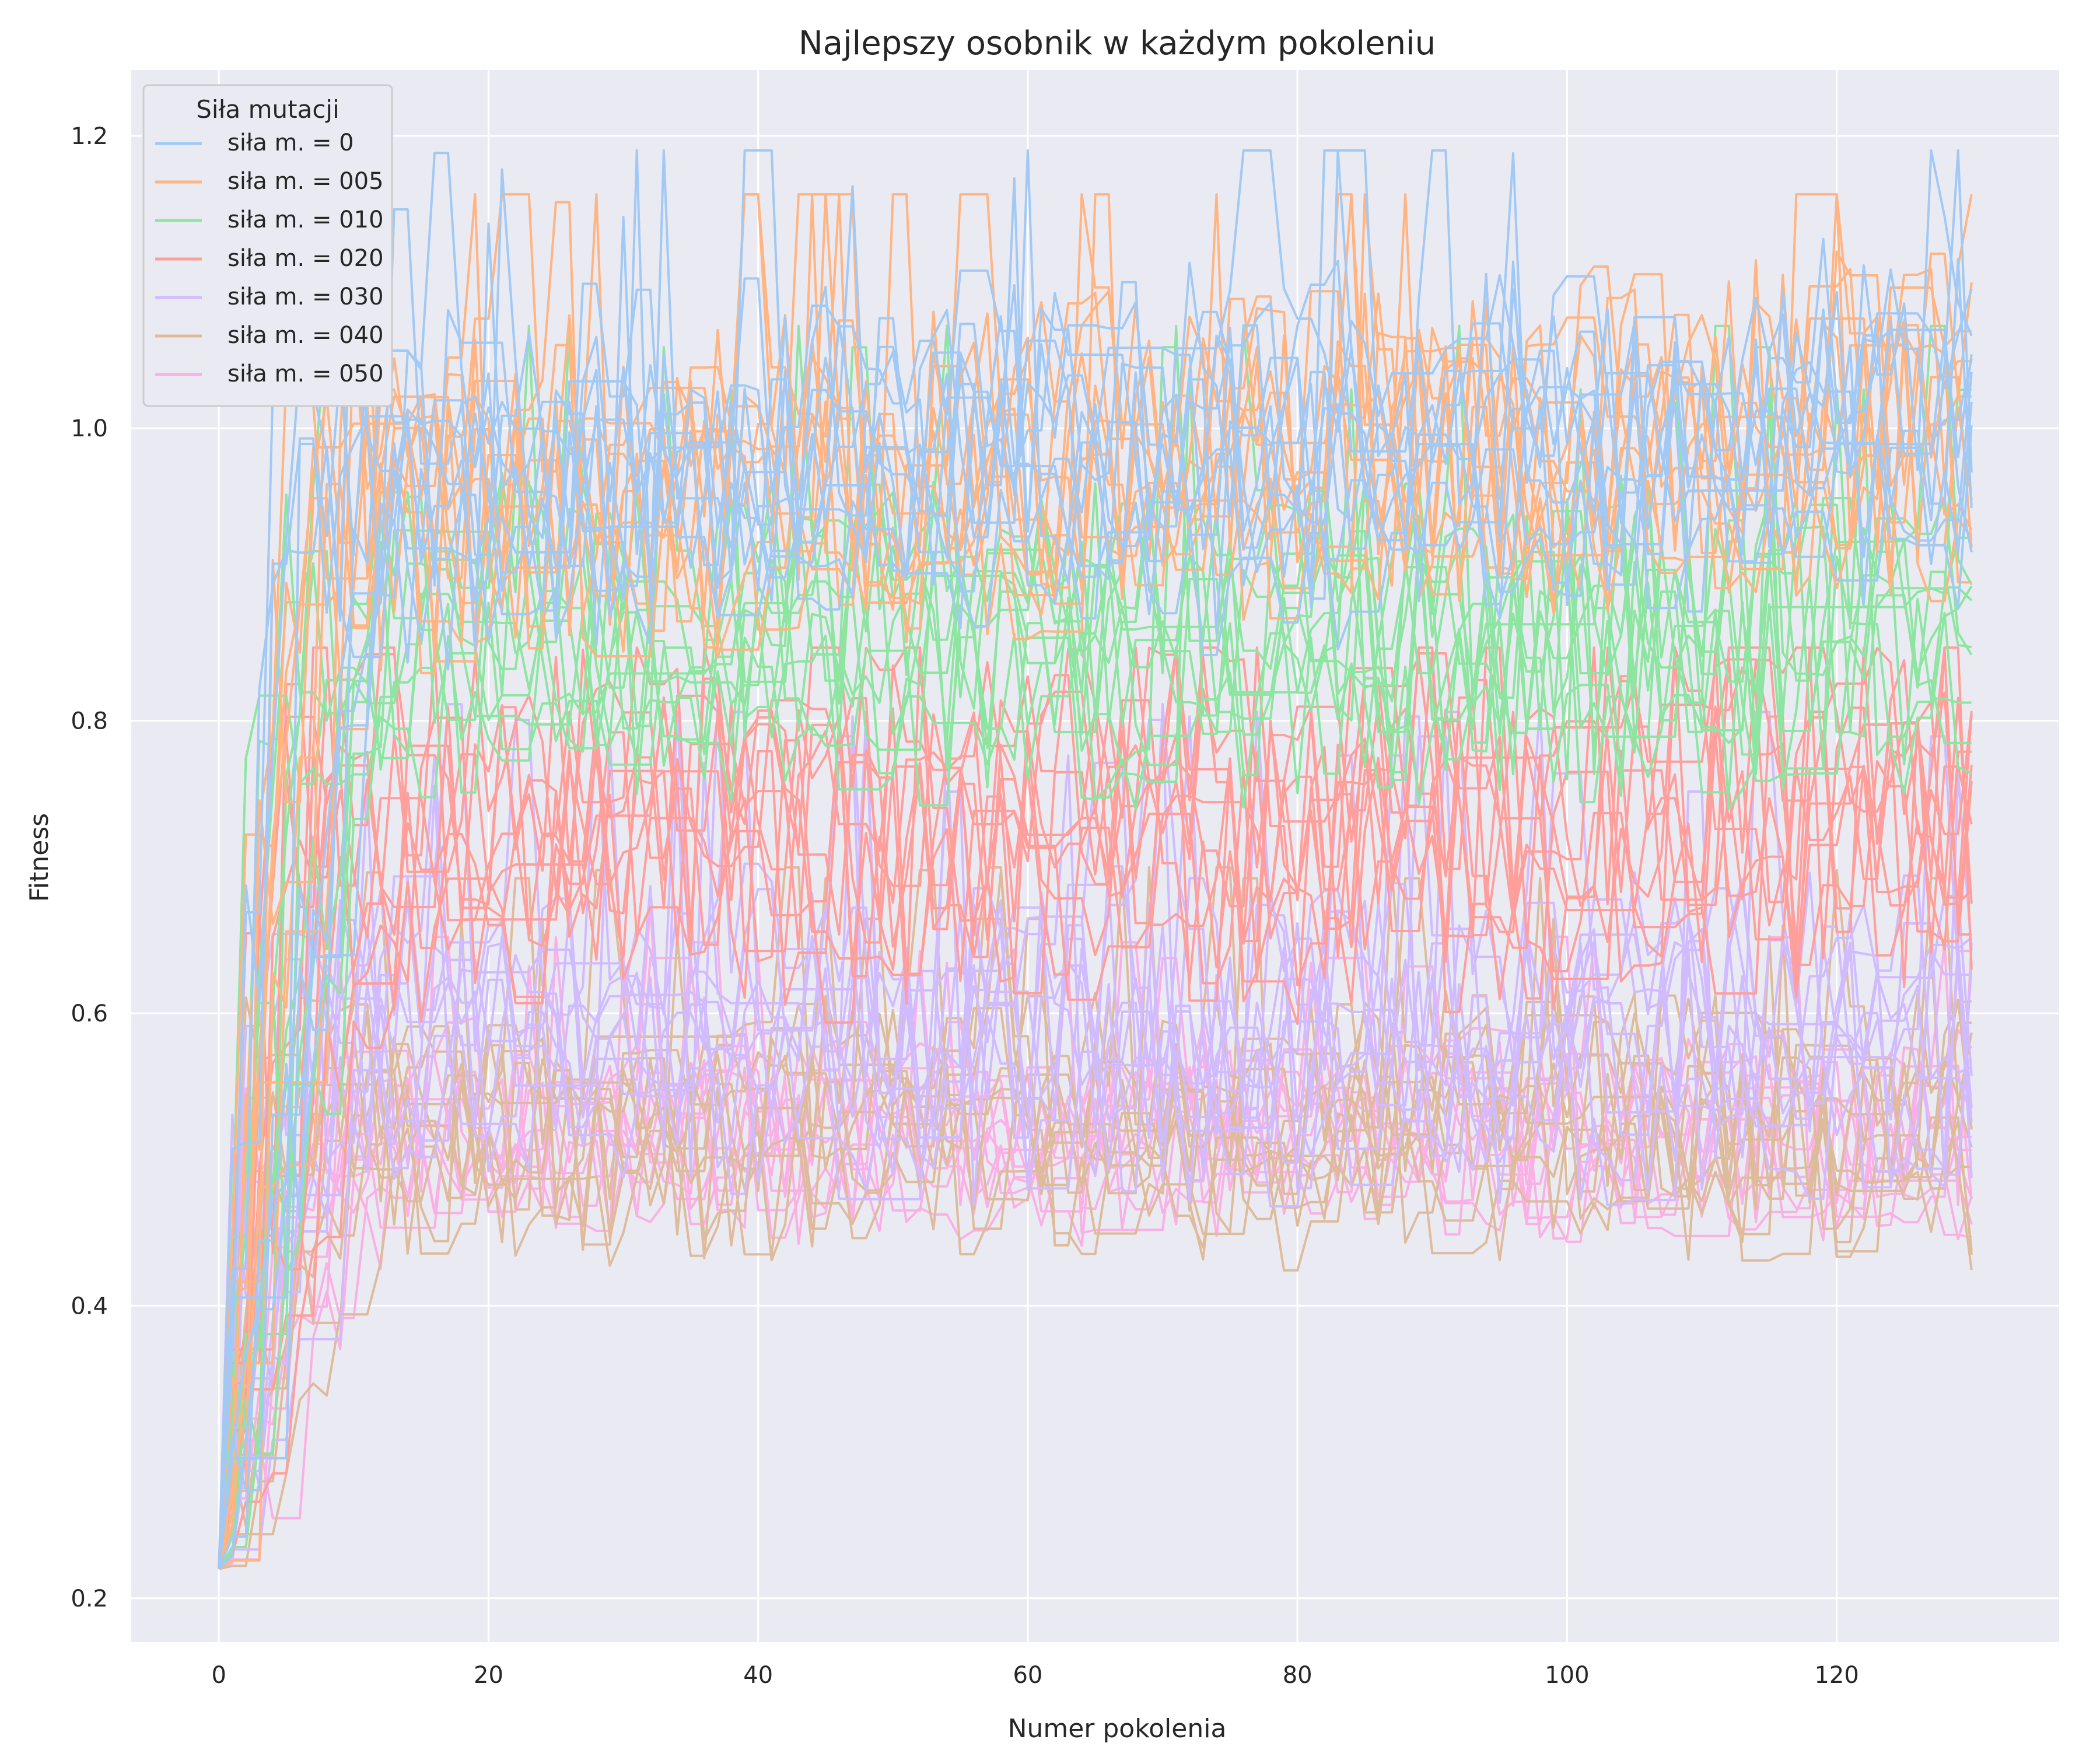 This screenshot has width=2100, height=1750. I want to click on y-tick-label: 1.2, so click(89, 136).